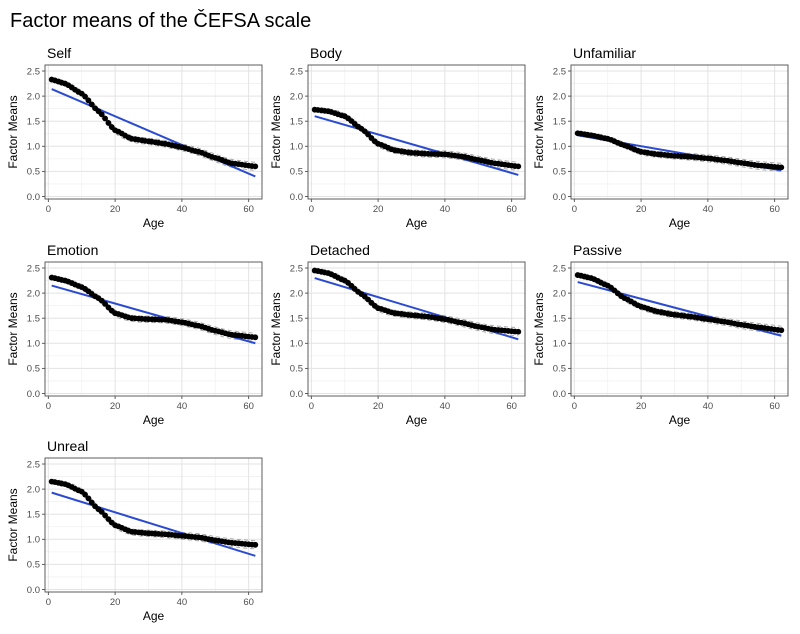 The width and height of the screenshot is (800, 634). I want to click on panel-title: Emotion, so click(72, 250).